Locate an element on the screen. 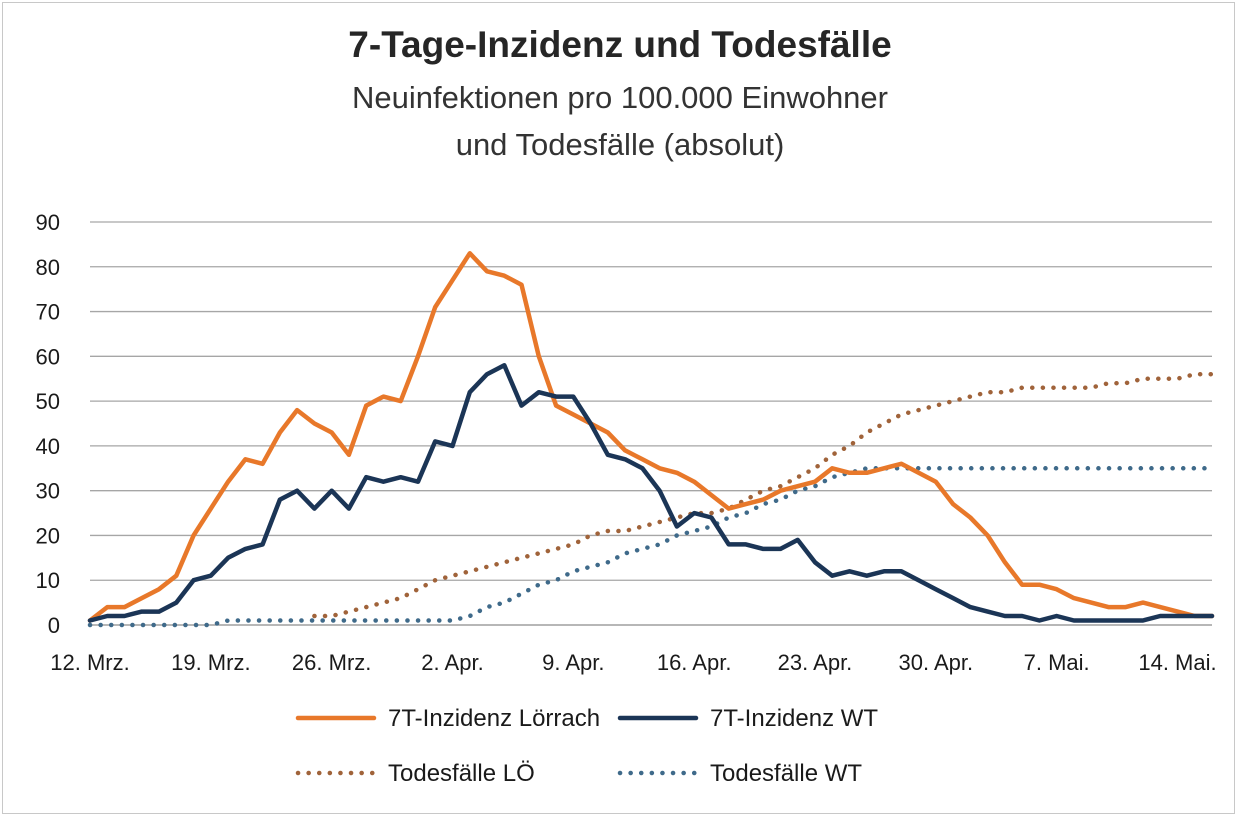  y-tick-label-10: 10 is located at coordinates (48, 580).